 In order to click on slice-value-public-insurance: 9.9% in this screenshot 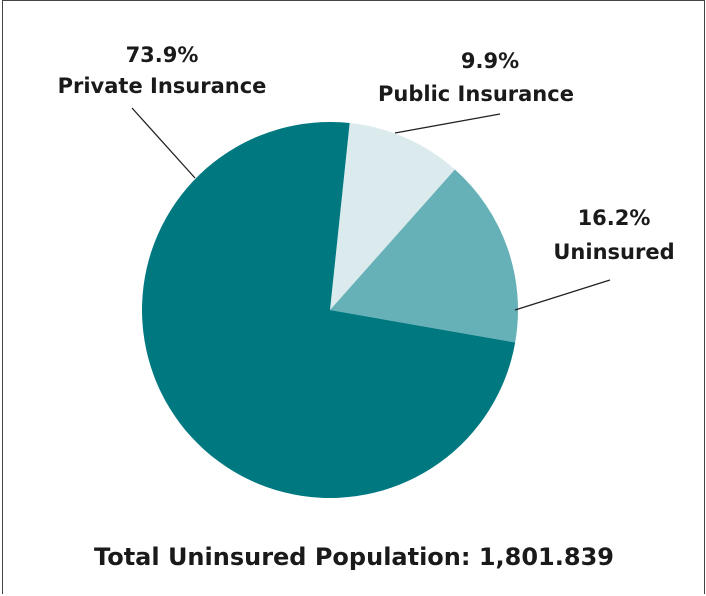, I will do `click(490, 61)`.